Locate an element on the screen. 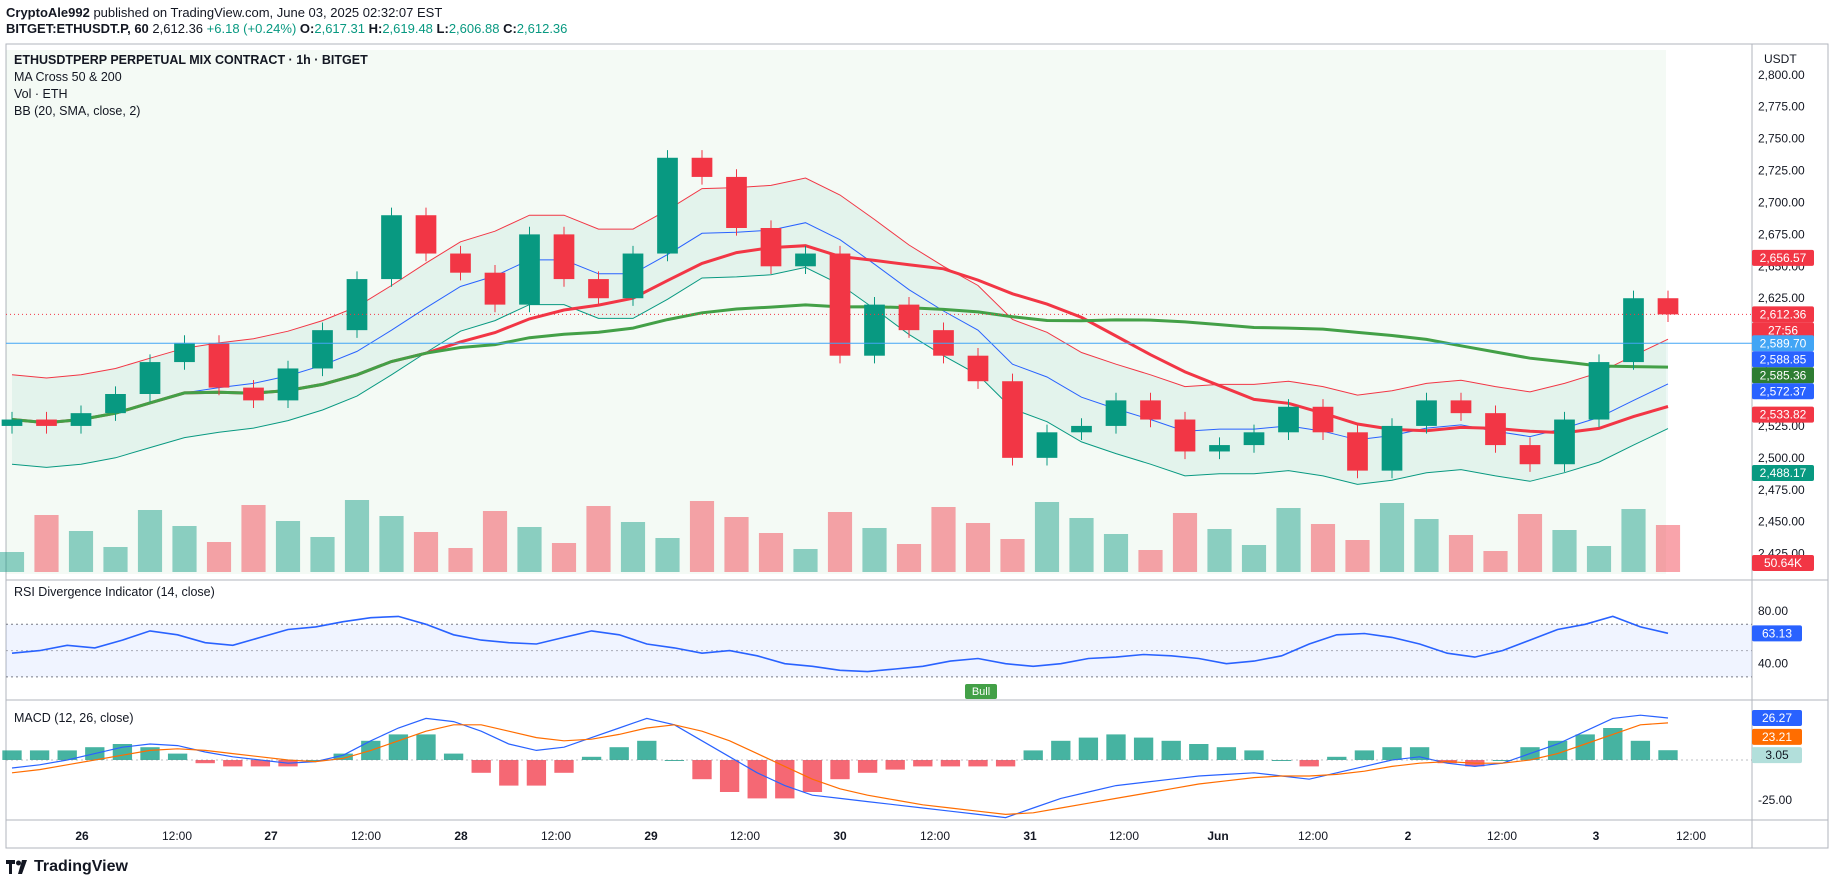 Image resolution: width=1829 pixels, height=885 pixels. bull-divergence-badge is located at coordinates (981, 691).